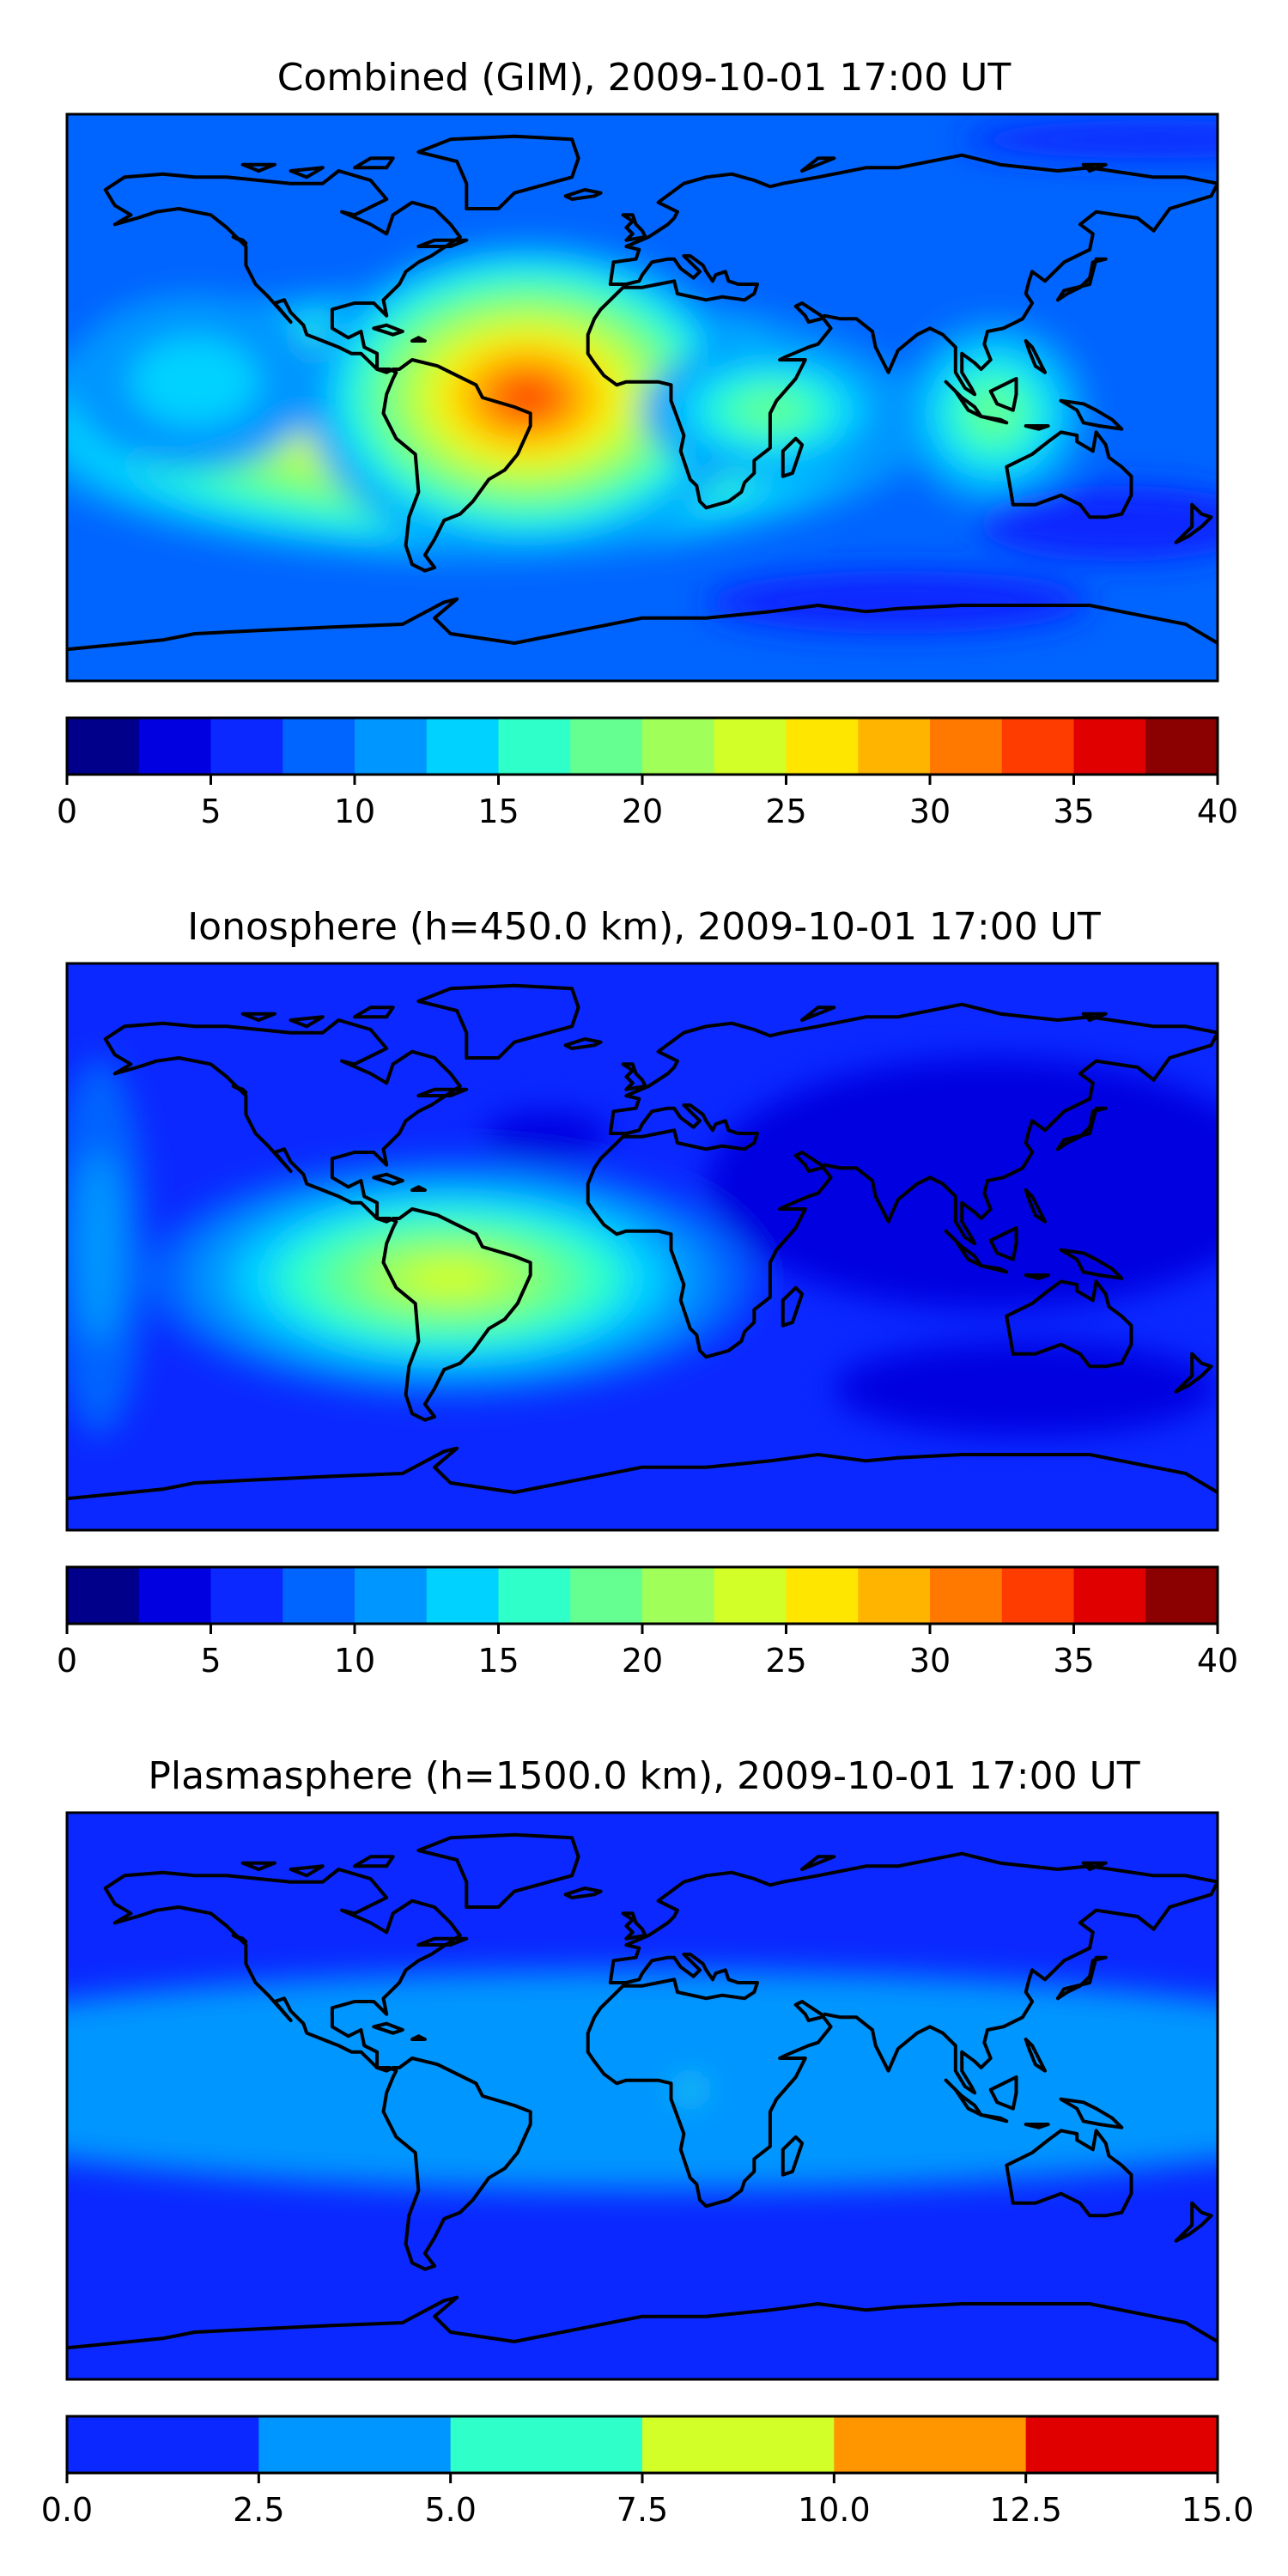  What do you see at coordinates (642, 1661) in the screenshot?
I see `colorbar-tick-label: 20` at bounding box center [642, 1661].